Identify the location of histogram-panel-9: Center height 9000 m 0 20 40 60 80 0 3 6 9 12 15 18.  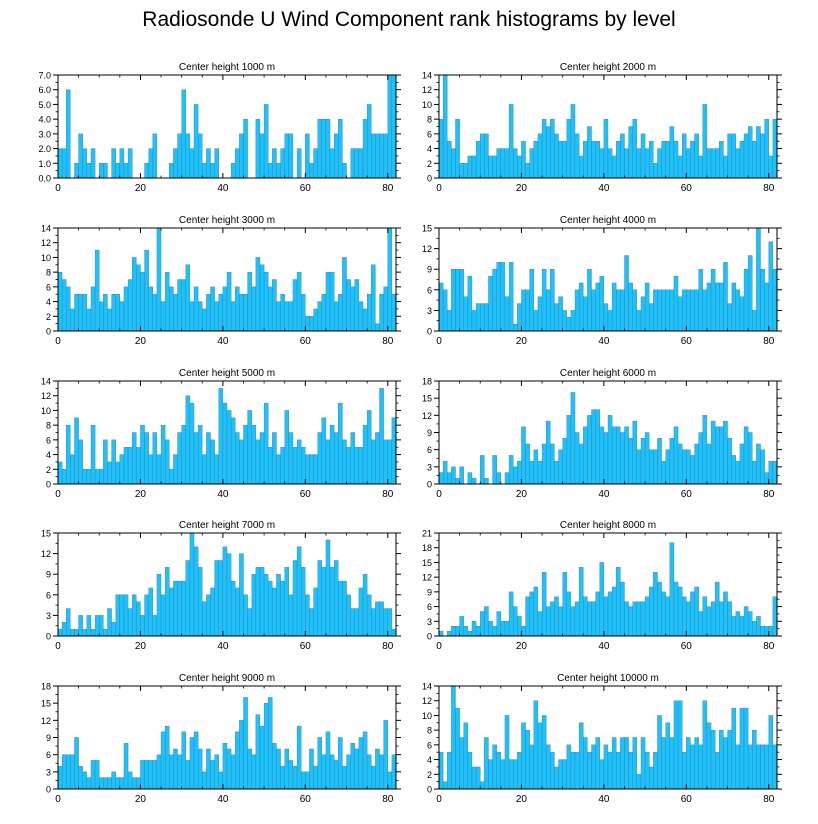
(221, 739).